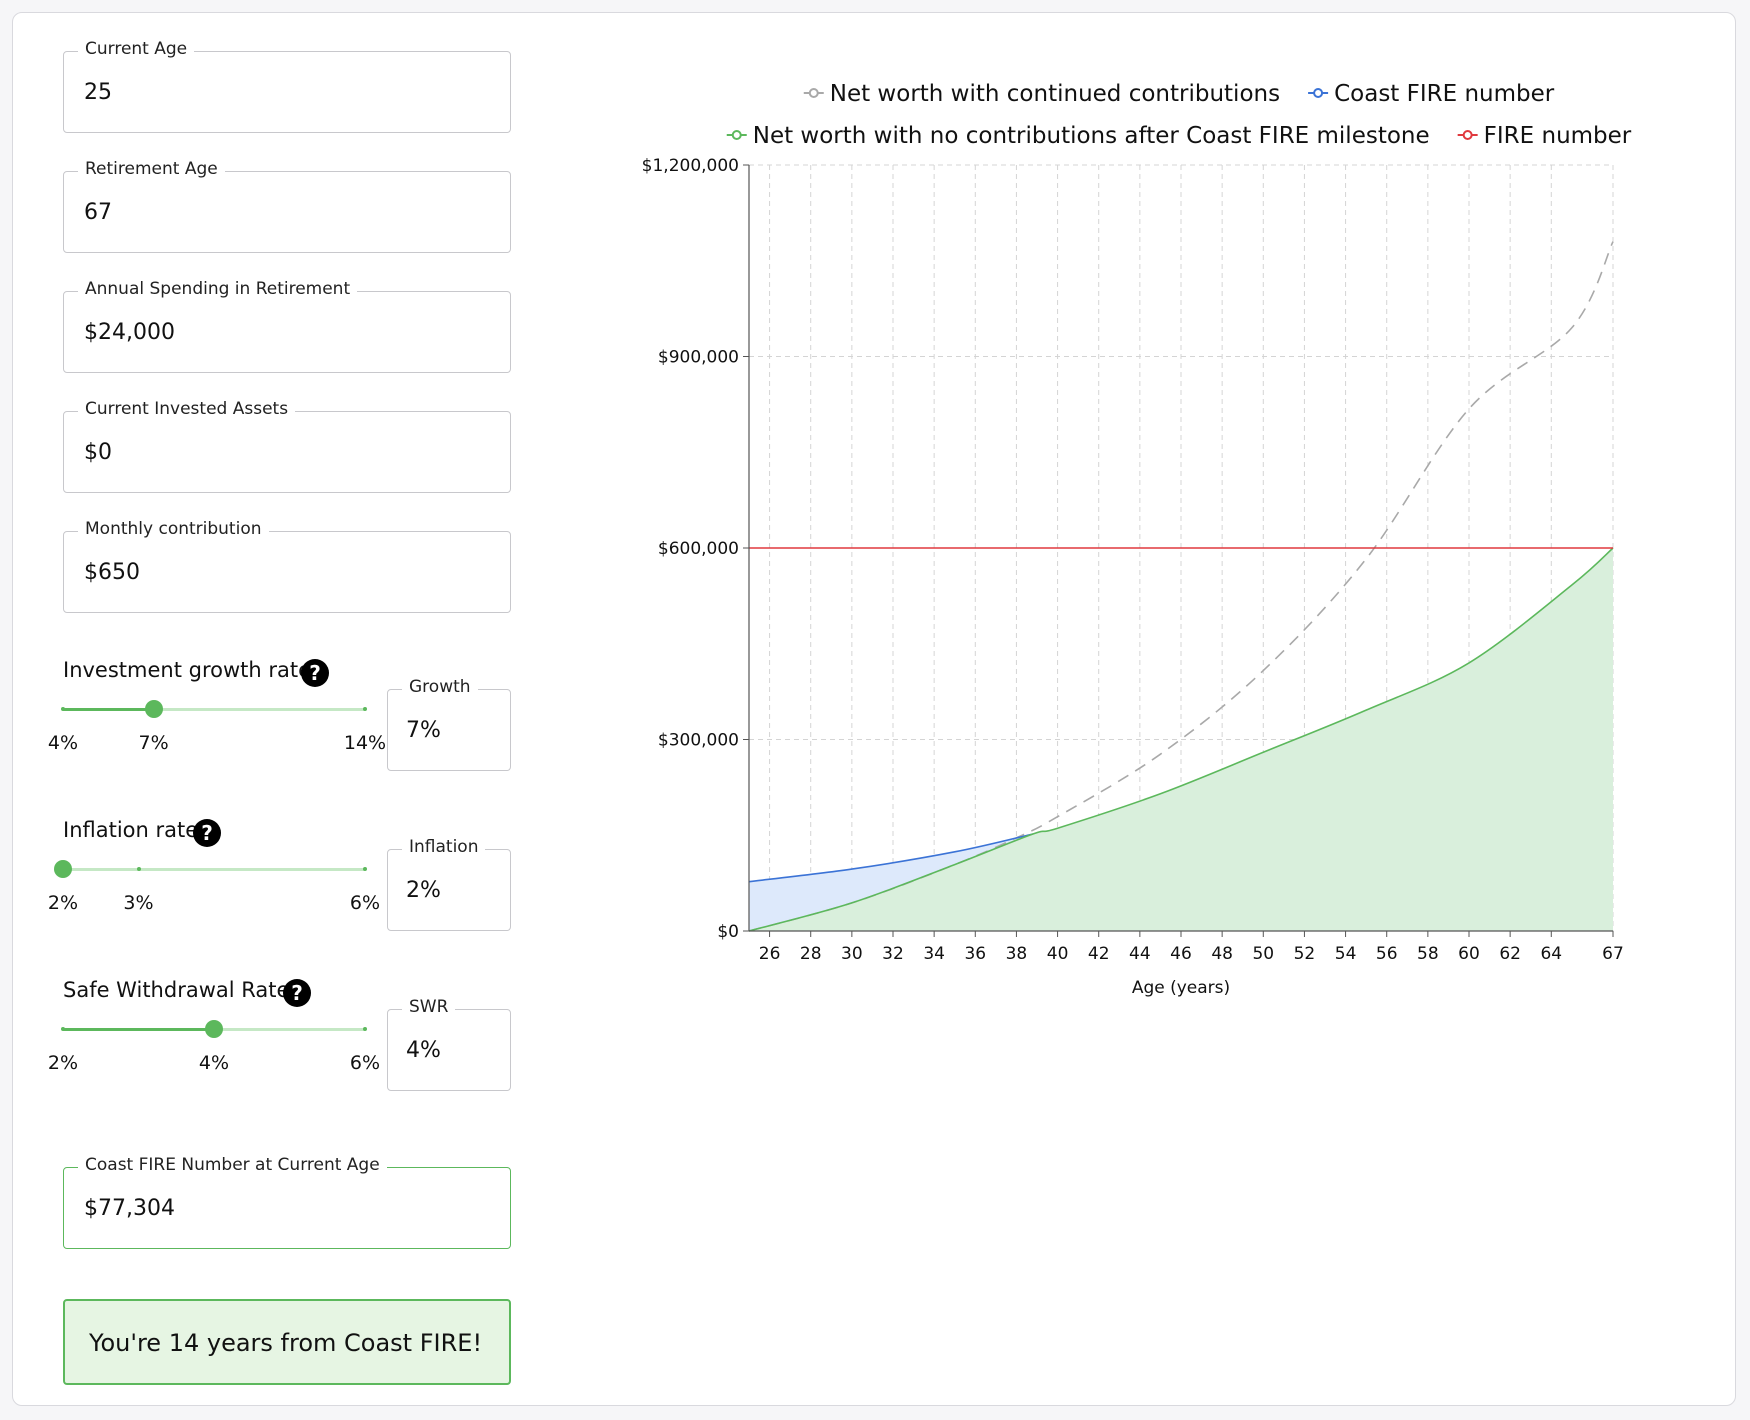 The image size is (1750, 1420). I want to click on y-tick-label: $900,000, so click(698, 358).